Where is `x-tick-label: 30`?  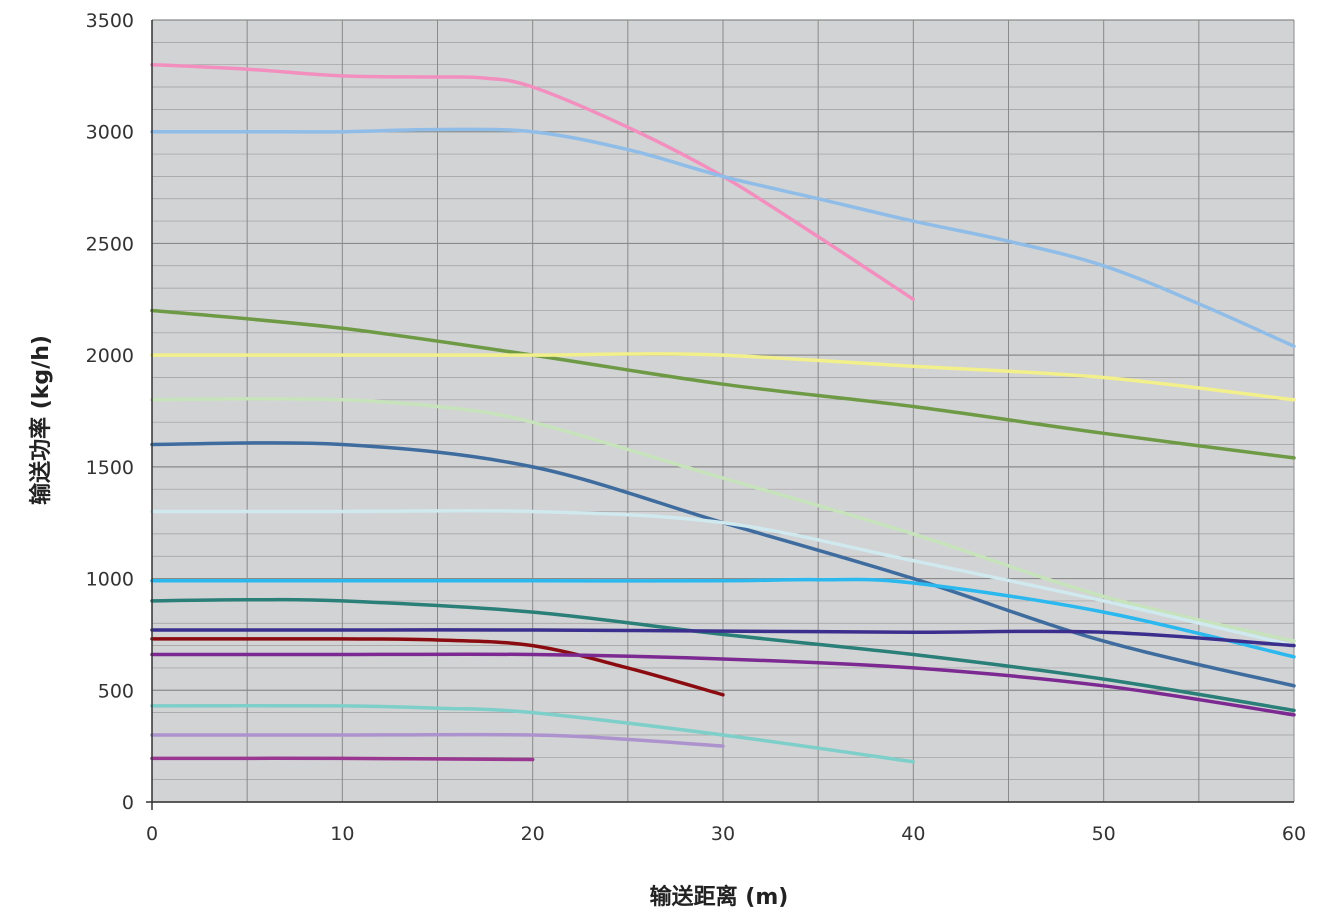
x-tick-label: 30 is located at coordinates (723, 834).